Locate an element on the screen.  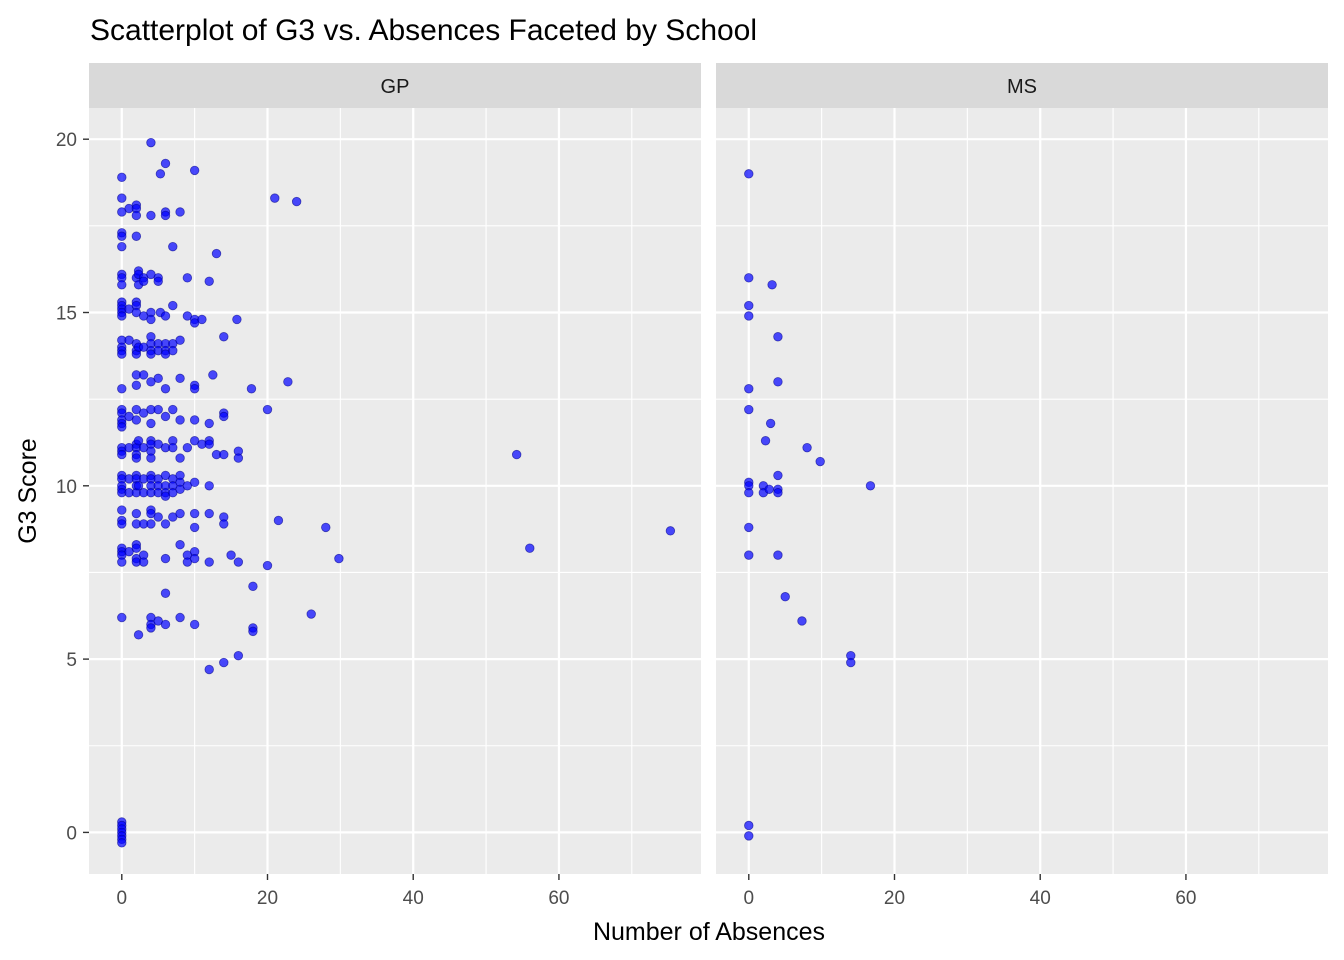
x-tick-label: 40 is located at coordinates (1040, 898).